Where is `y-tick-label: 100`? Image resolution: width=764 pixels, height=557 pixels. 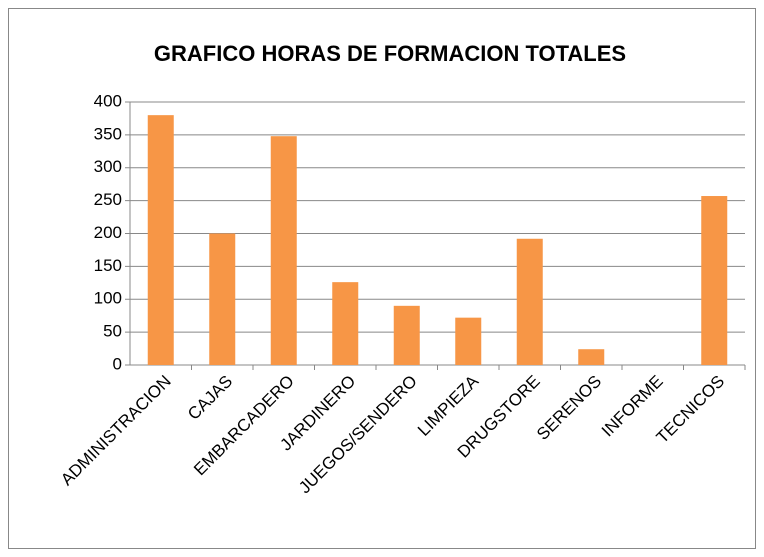
y-tick-label: 100 is located at coordinates (108, 298).